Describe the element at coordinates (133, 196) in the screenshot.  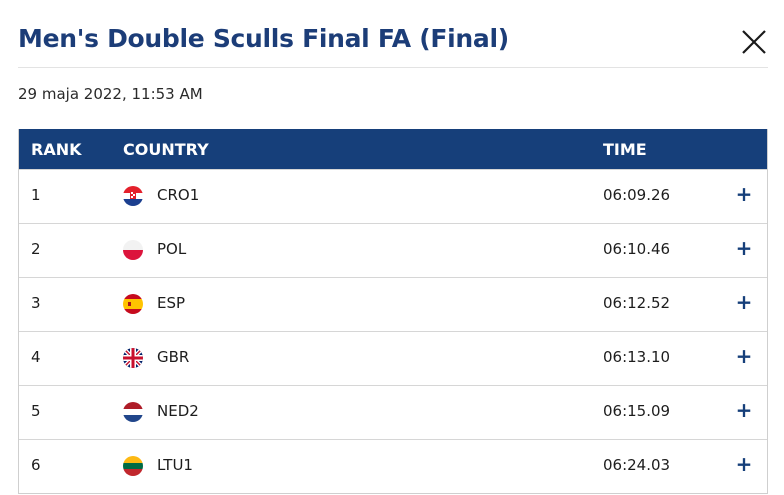
I see `croatia-flag-icon` at that location.